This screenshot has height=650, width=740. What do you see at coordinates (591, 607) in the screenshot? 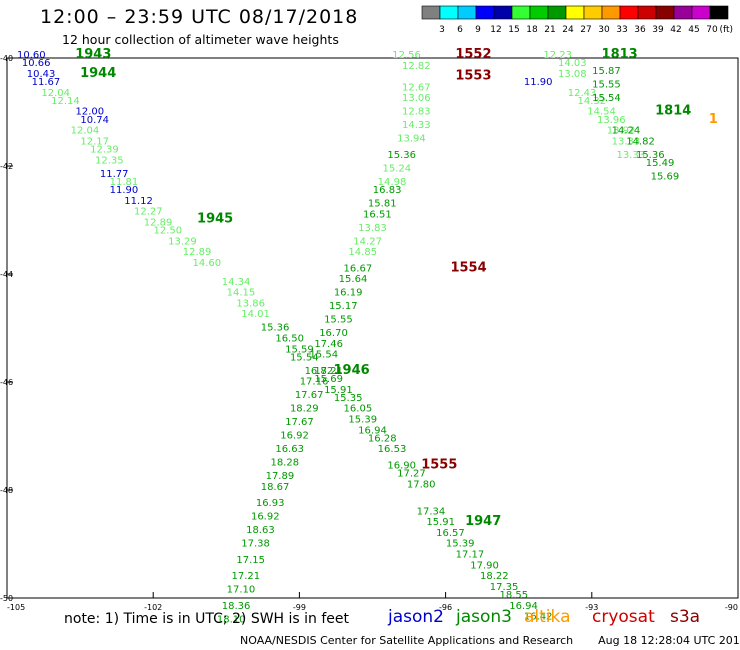
I see `x-tick-label: -93` at bounding box center [591, 607].